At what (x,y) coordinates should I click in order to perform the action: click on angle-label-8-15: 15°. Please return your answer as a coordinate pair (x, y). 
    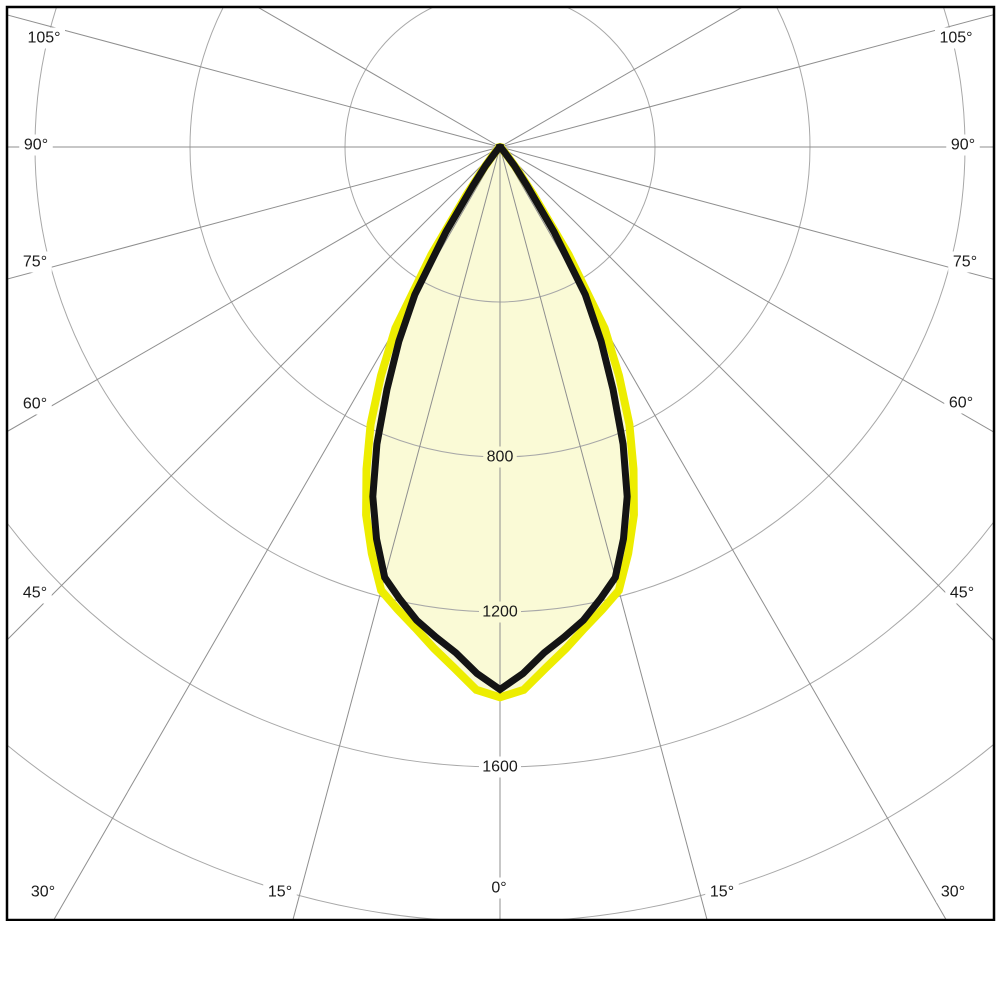
    Looking at the image, I should click on (722, 892).